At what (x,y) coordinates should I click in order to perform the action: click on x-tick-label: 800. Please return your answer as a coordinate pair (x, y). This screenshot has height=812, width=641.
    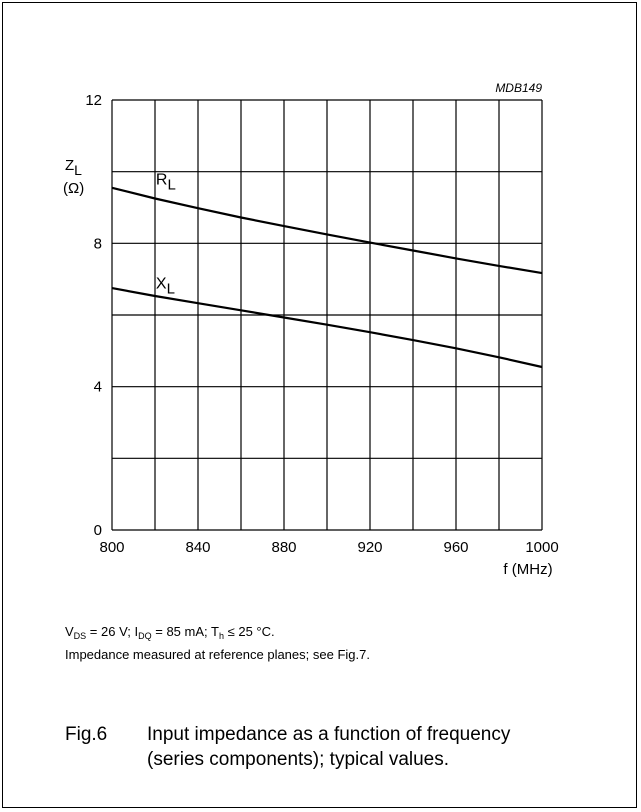
    Looking at the image, I should click on (111, 547).